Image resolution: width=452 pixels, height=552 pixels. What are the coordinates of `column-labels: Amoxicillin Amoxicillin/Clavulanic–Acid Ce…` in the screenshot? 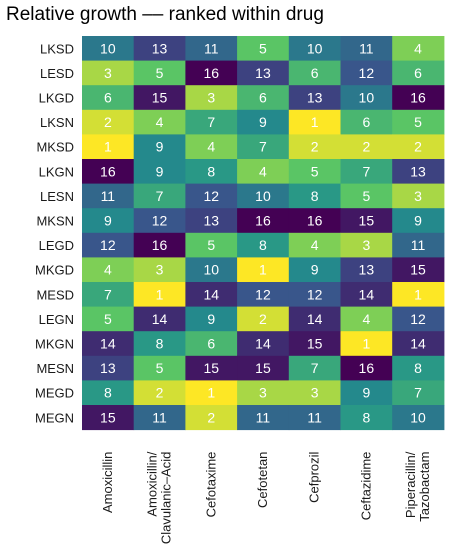 It's located at (266, 497).